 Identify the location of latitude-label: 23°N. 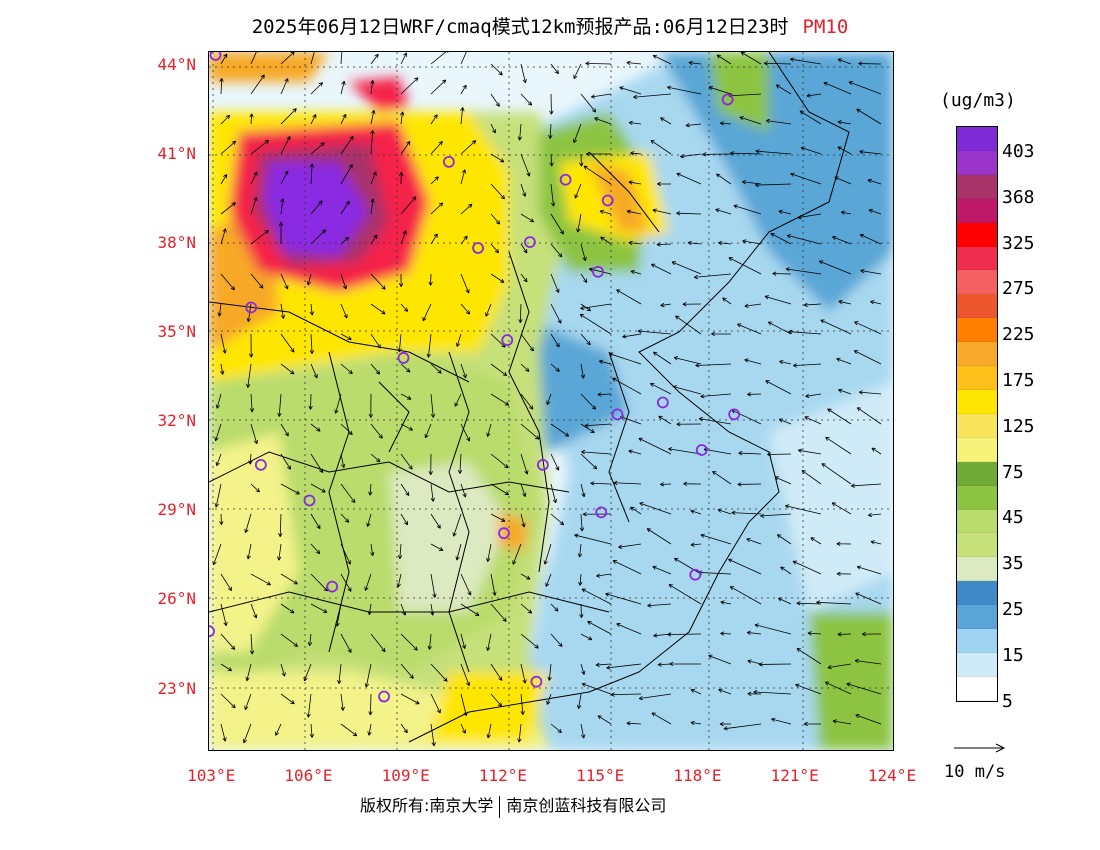
(176, 688).